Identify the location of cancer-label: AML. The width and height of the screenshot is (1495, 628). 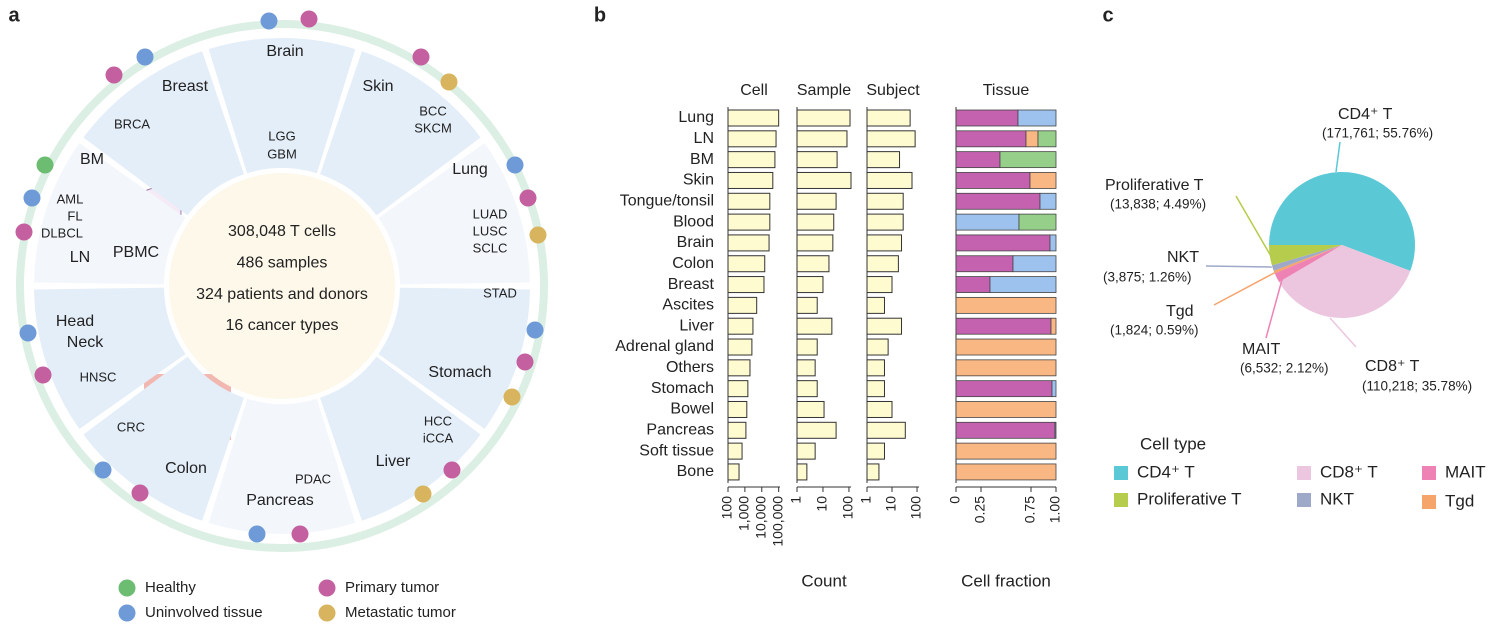
(70, 198).